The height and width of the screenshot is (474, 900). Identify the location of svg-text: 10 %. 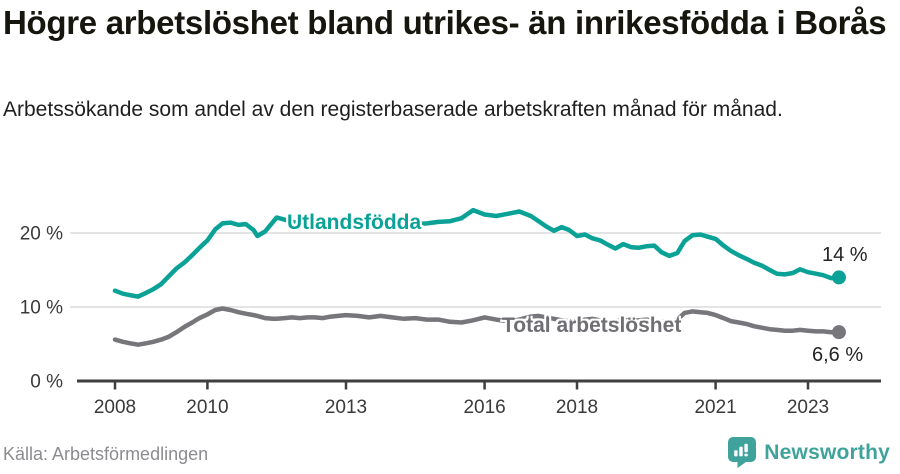
(41, 308).